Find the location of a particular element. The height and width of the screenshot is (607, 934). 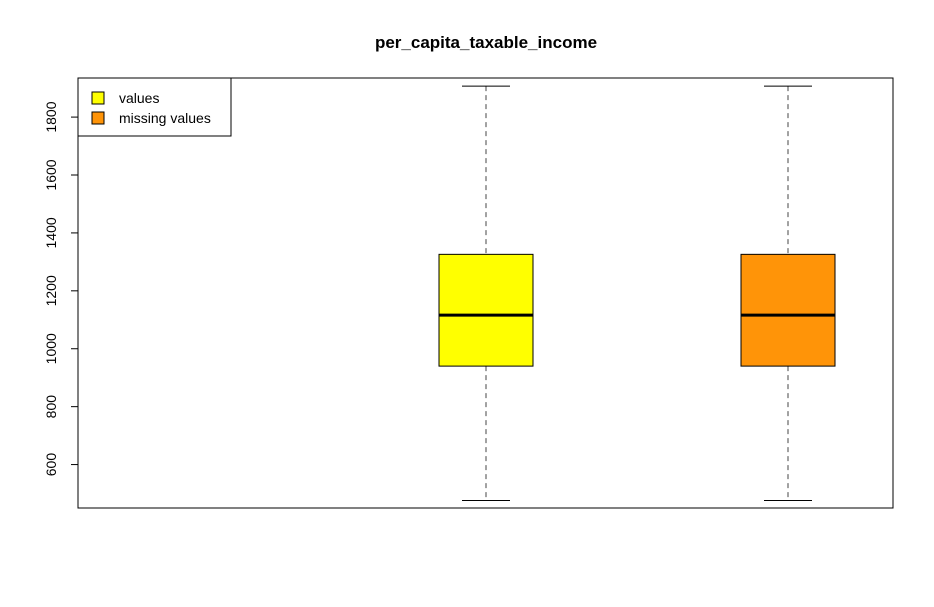

legend-swatch-values is located at coordinates (98, 98).